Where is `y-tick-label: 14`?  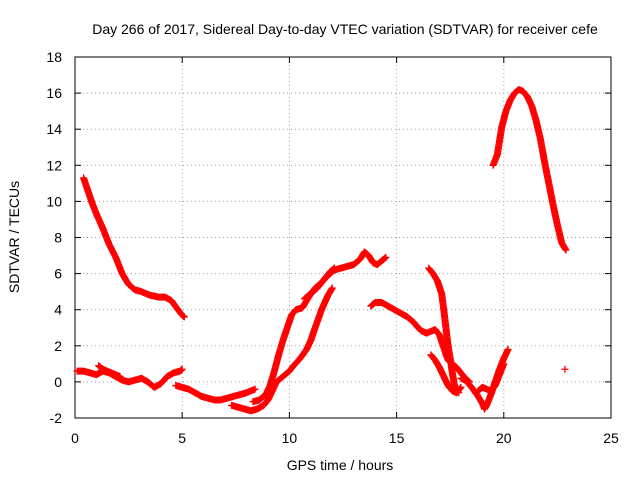 y-tick-label: 14 is located at coordinates (54, 129).